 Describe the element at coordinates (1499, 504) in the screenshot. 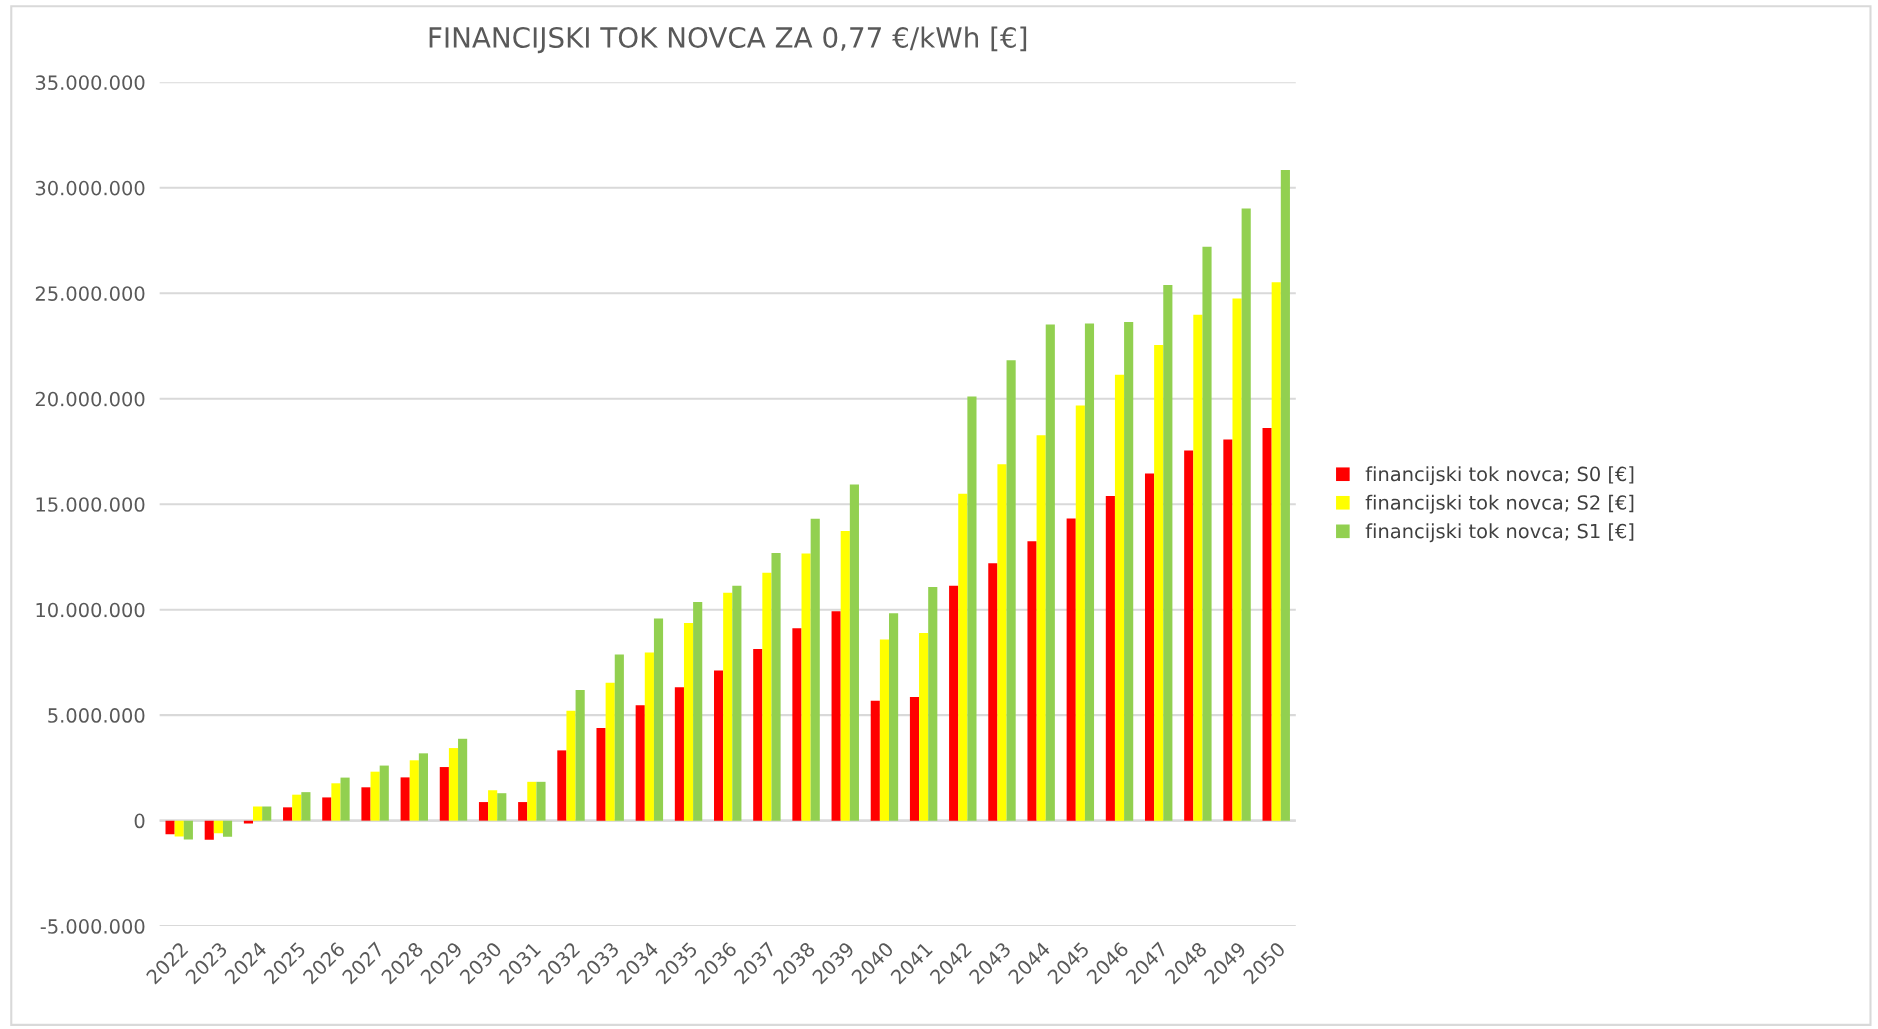

I see `legend-label: financijski tok novca; S2 [€]` at that location.